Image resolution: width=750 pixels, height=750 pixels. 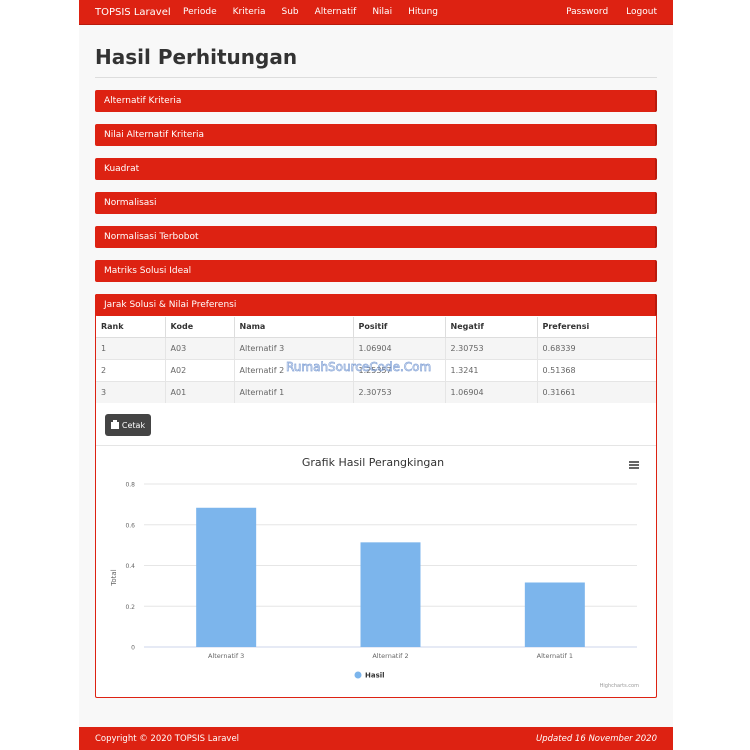 What do you see at coordinates (131, 369) in the screenshot?
I see `cell-rank: 2` at bounding box center [131, 369].